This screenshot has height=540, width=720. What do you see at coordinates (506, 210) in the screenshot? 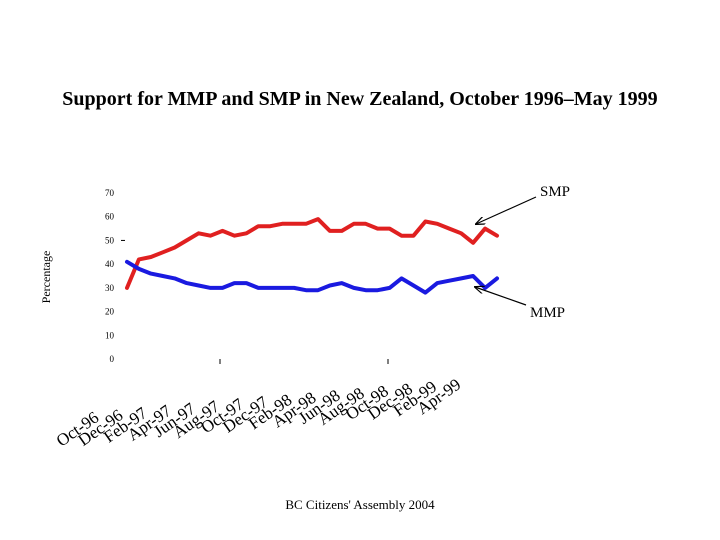
I see `annotation-arrow-smp` at bounding box center [506, 210].